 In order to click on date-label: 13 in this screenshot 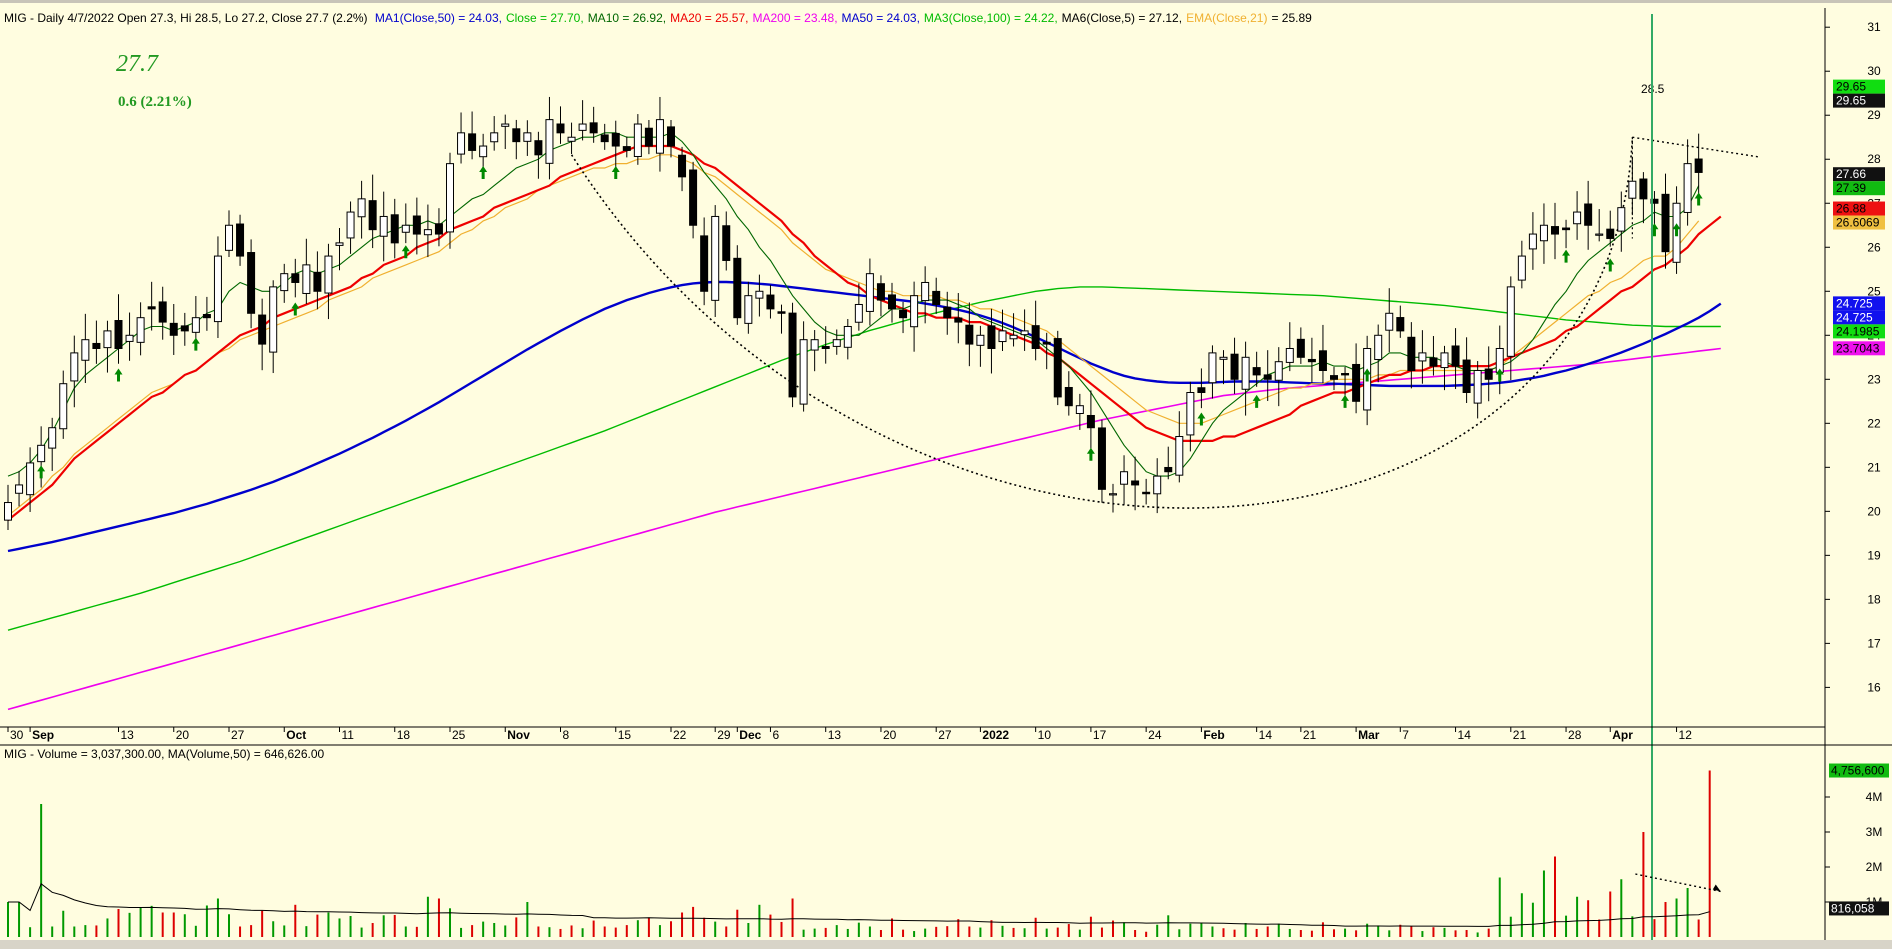, I will do `click(128, 735)`.